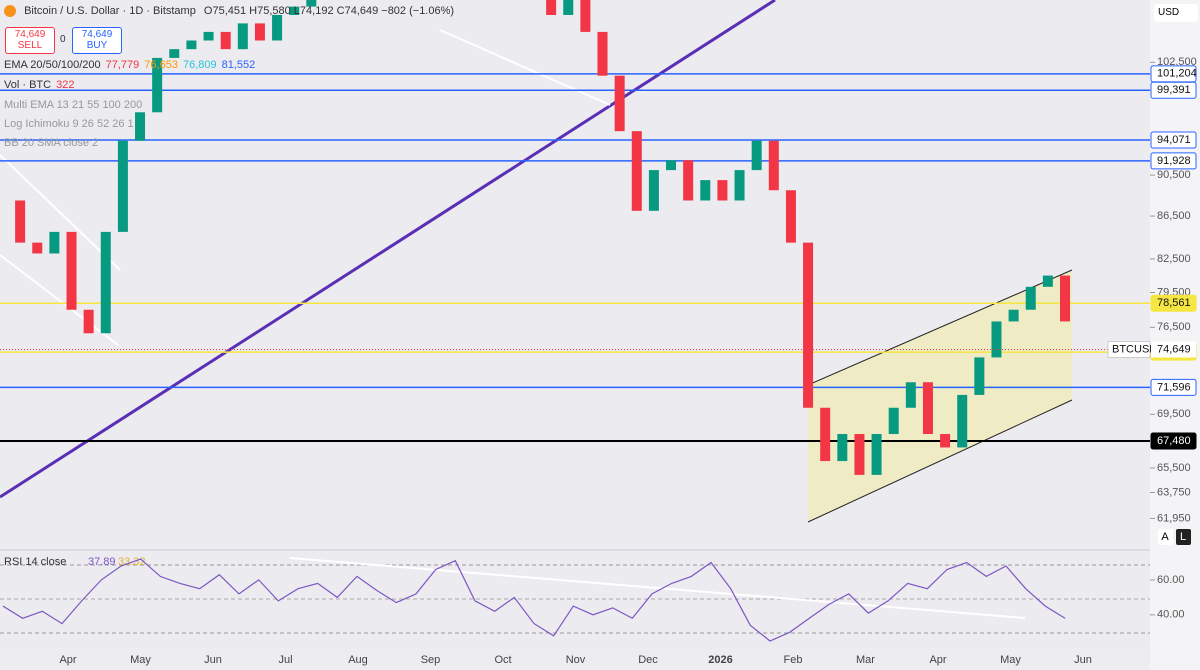 Image resolution: width=1200 pixels, height=670 pixels. What do you see at coordinates (1174, 518) in the screenshot?
I see `y-tick-label: 61,950` at bounding box center [1174, 518].